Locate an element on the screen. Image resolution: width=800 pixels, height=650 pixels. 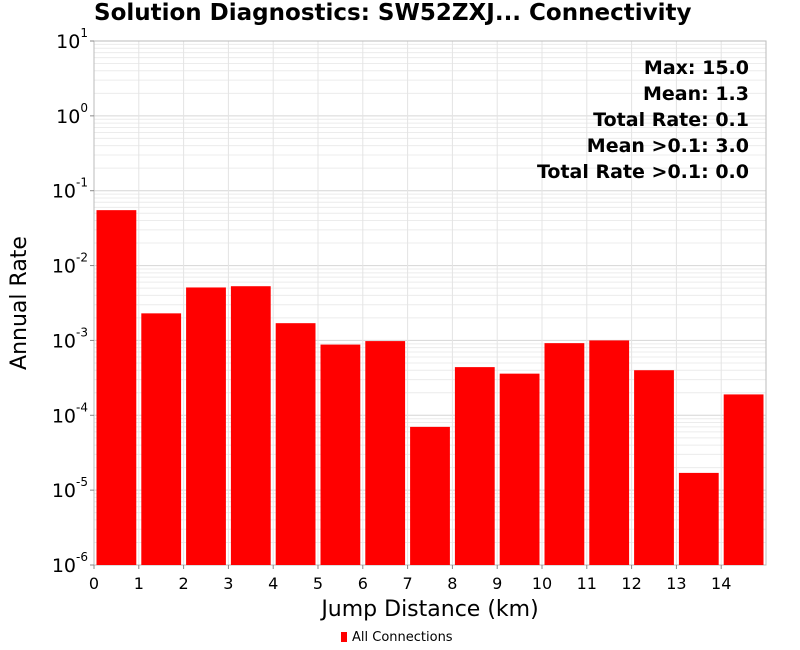
x-axis-ticks: 0 1 2 3 4 5 6 7 8 9 10 11 12 13 14 is located at coordinates (410, 579).